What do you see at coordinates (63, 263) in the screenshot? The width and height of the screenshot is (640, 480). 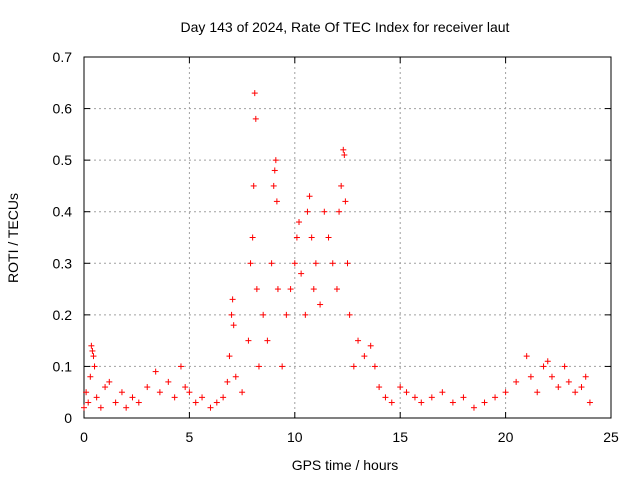 I see `y-tick-label: 0.3` at bounding box center [63, 263].